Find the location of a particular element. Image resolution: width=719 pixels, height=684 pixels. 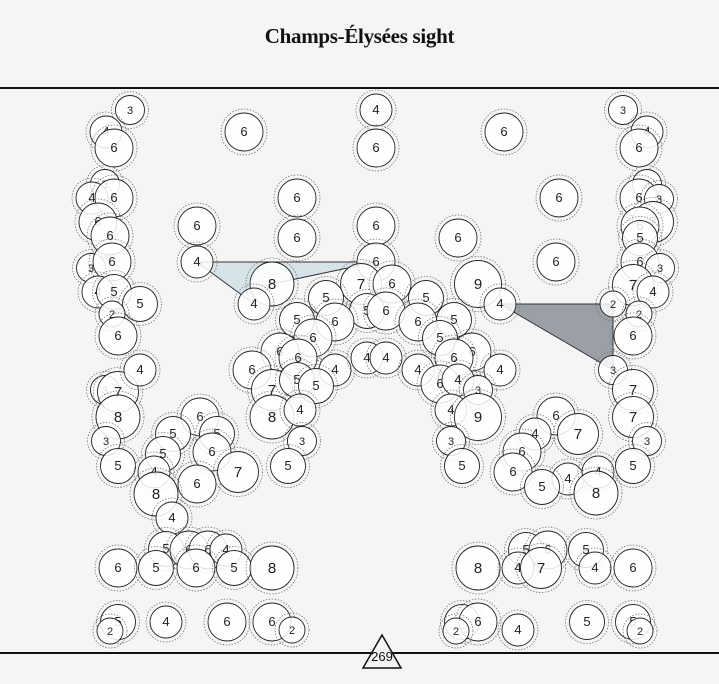

marker: 9 is located at coordinates (478, 417).